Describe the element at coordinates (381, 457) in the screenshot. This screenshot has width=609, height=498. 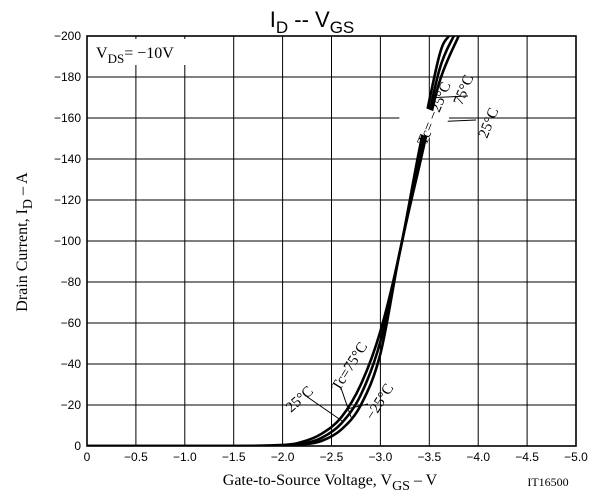
I see `x-tick-label: −3.0` at that location.